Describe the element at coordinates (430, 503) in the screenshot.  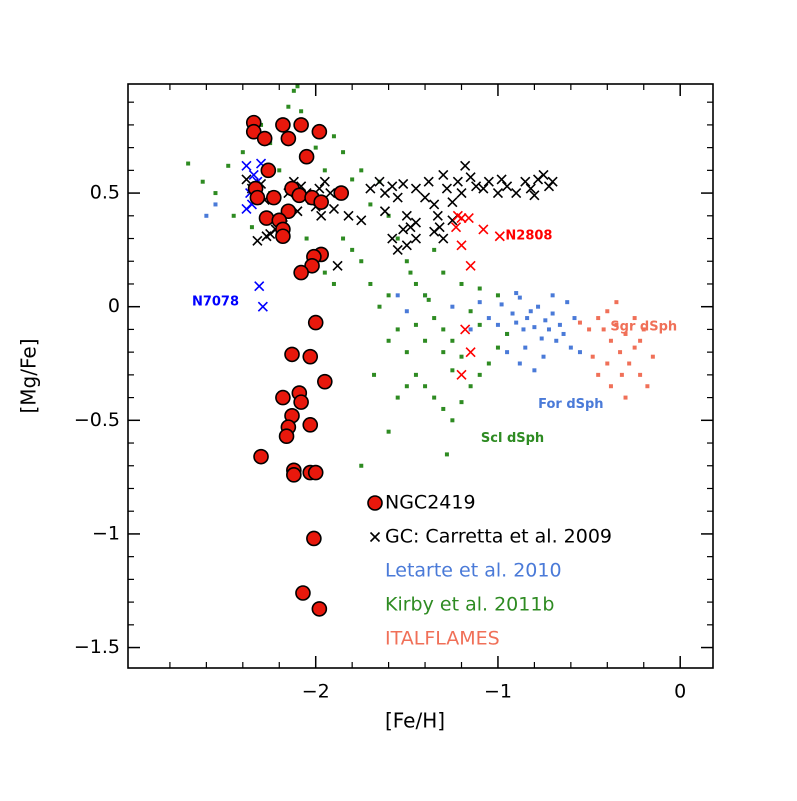
I see `legend-label: NGC2419` at that location.